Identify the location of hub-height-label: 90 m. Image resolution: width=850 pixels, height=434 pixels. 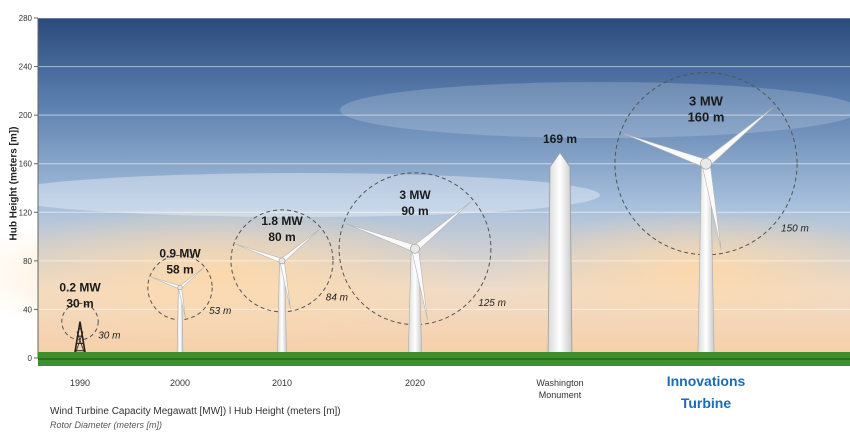
(414, 211).